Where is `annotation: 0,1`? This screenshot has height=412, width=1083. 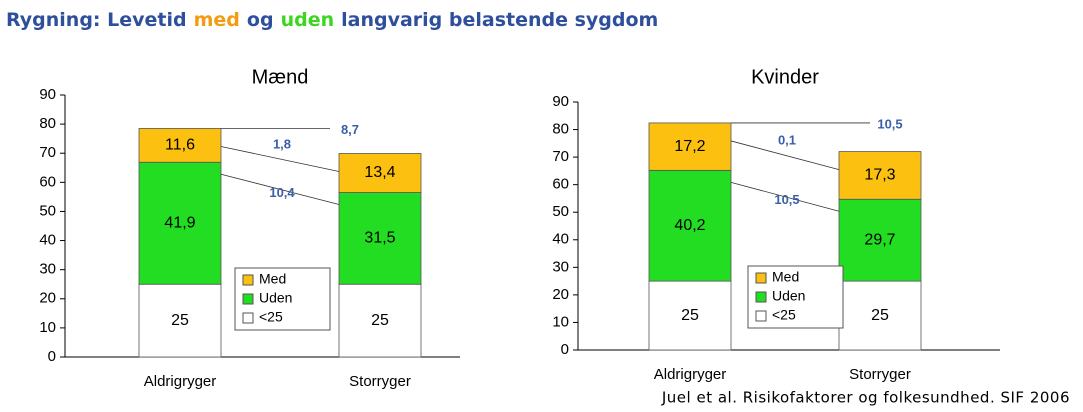
annotation: 0,1 is located at coordinates (787, 140).